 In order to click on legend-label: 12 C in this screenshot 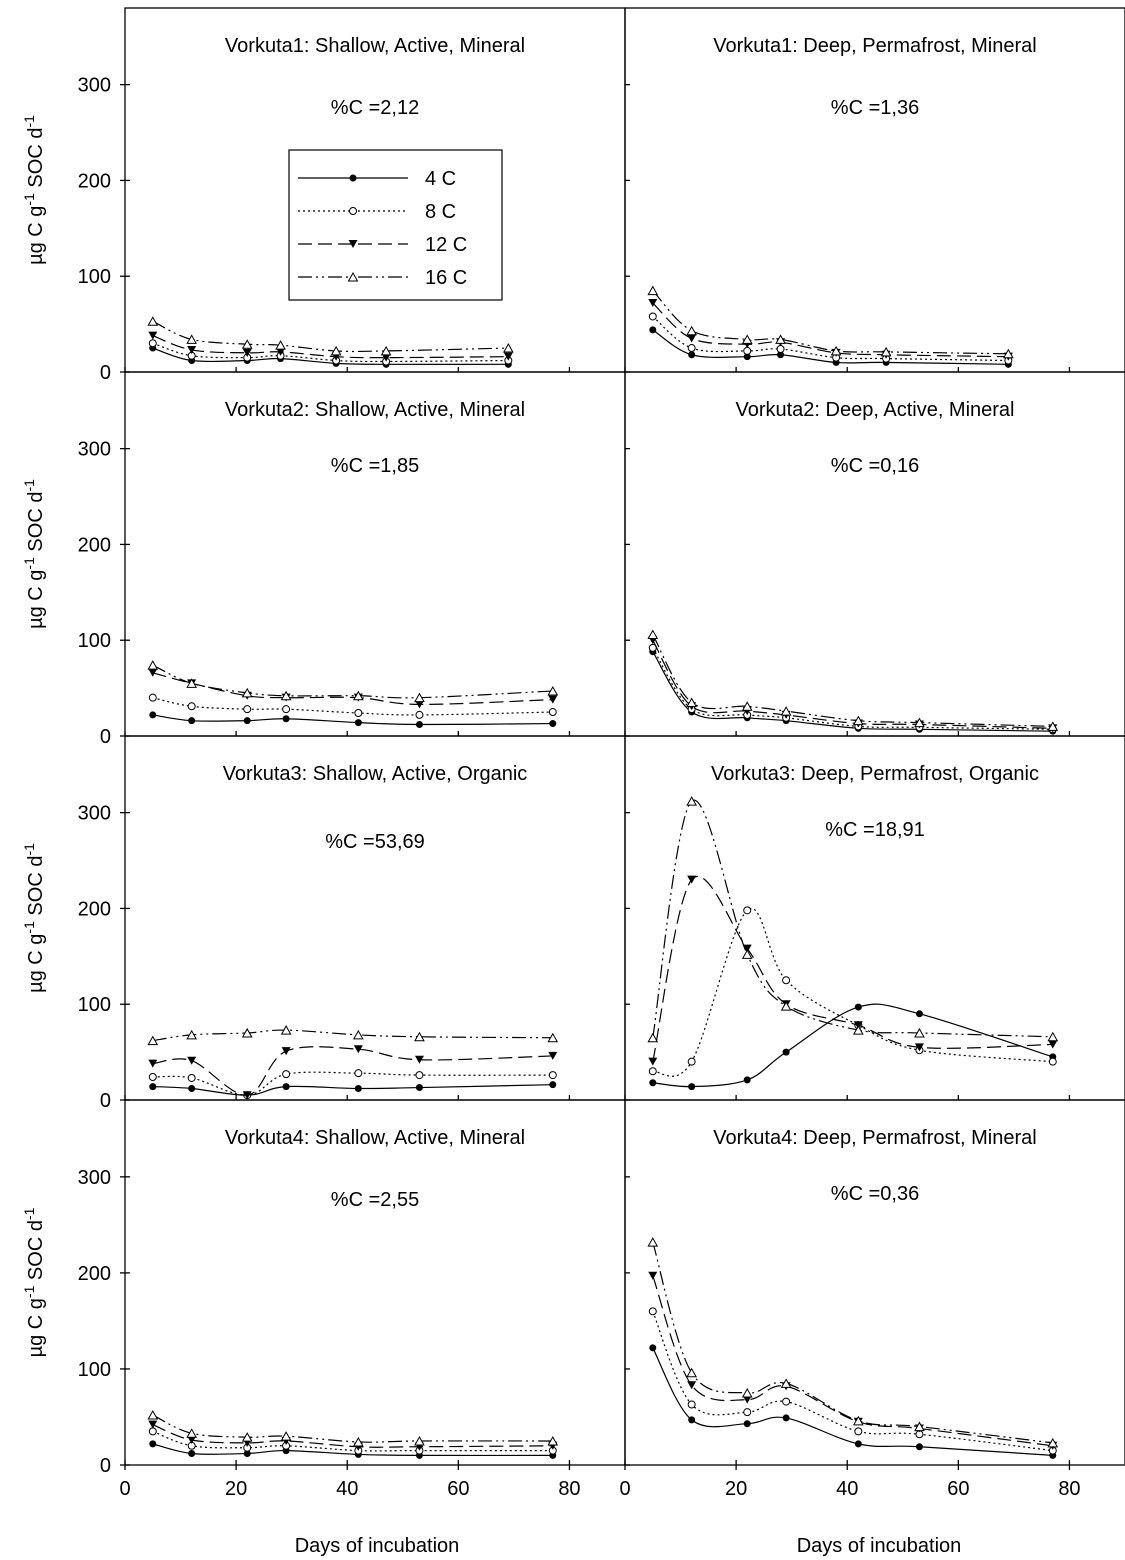, I will do `click(446, 245)`.